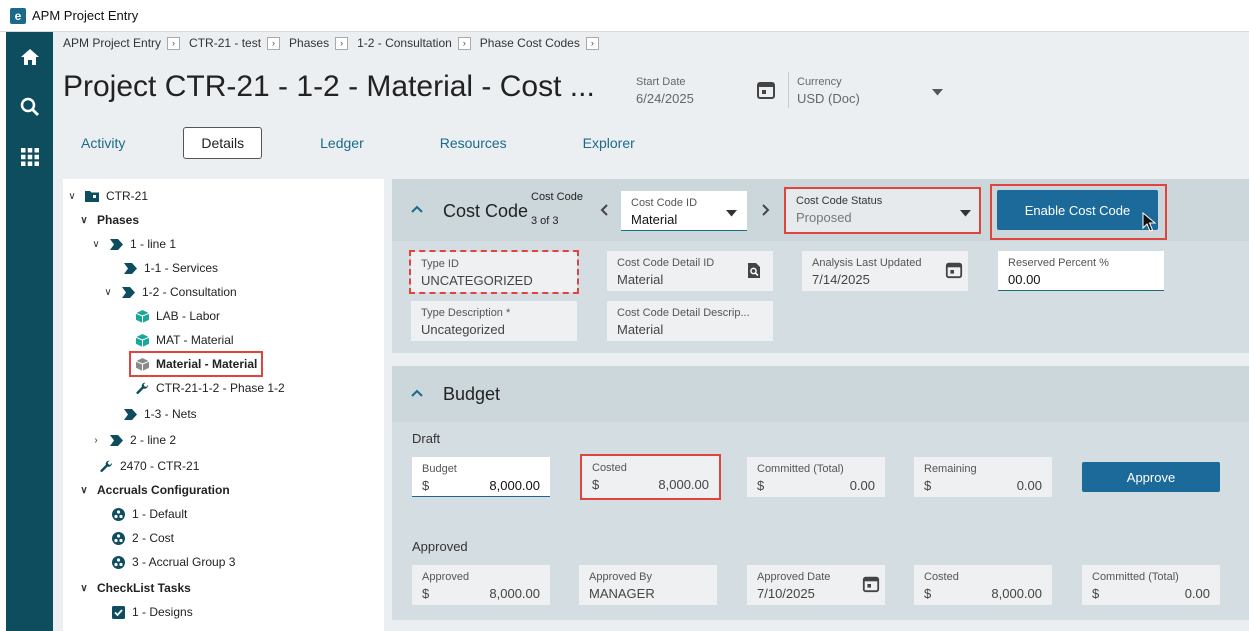  I want to click on remaining-field: Remaining $0.00, so click(983, 477).